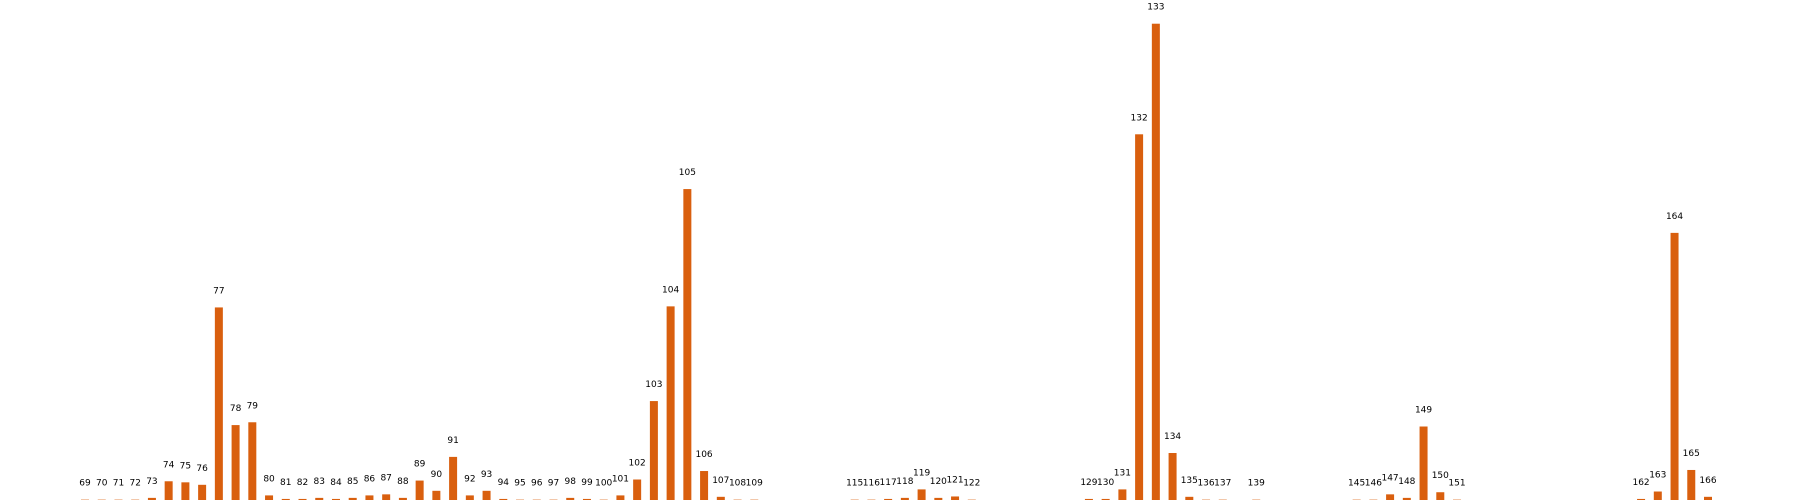  What do you see at coordinates (737, 484) in the screenshot?
I see `bar-label-108: 108` at bounding box center [737, 484].